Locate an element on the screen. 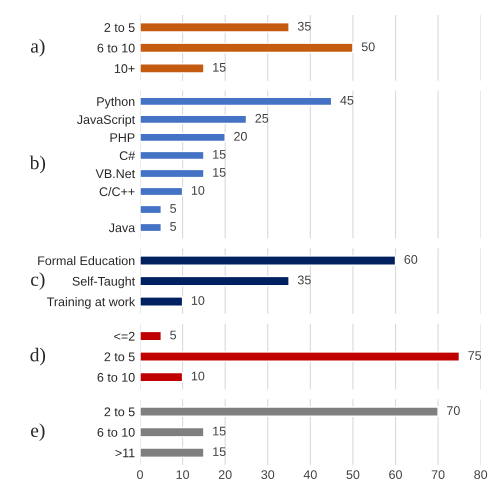 This screenshot has width=493, height=500. y-tick-label: Training at work is located at coordinates (91, 303).